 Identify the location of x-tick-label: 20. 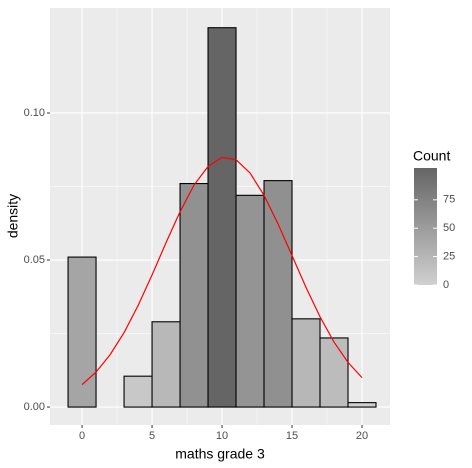
(362, 436).